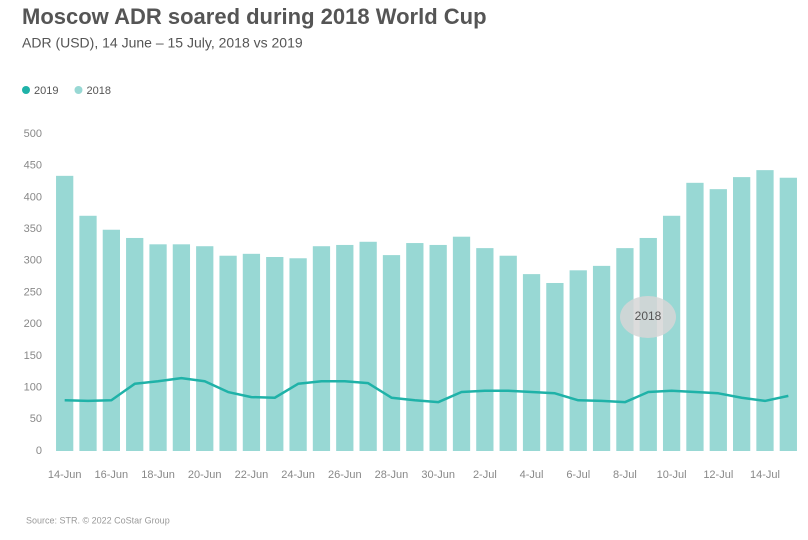  I want to click on x-tick-label: 6-Jul, so click(578, 475).